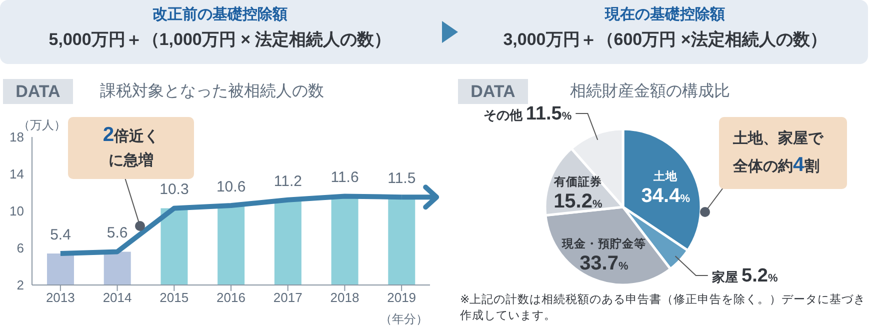 This screenshot has width=872, height=330. I want to click on y-tick-label: 2, so click(20, 285).